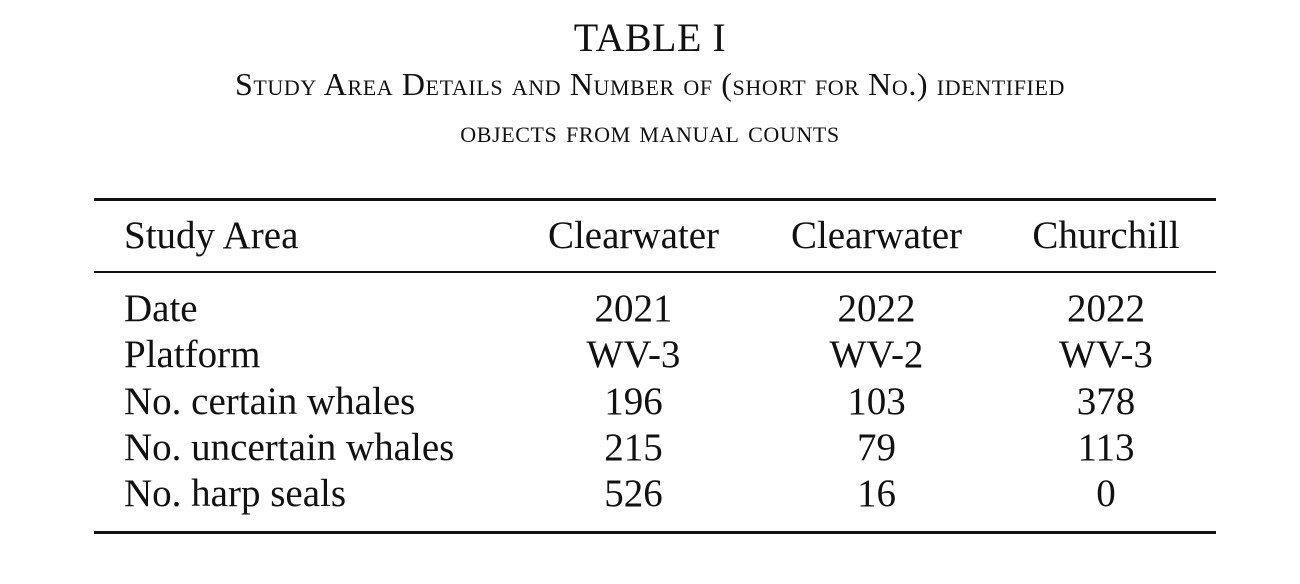  What do you see at coordinates (289, 447) in the screenshot?
I see `row-label-uncertain-whales: No. uncertain whales` at bounding box center [289, 447].